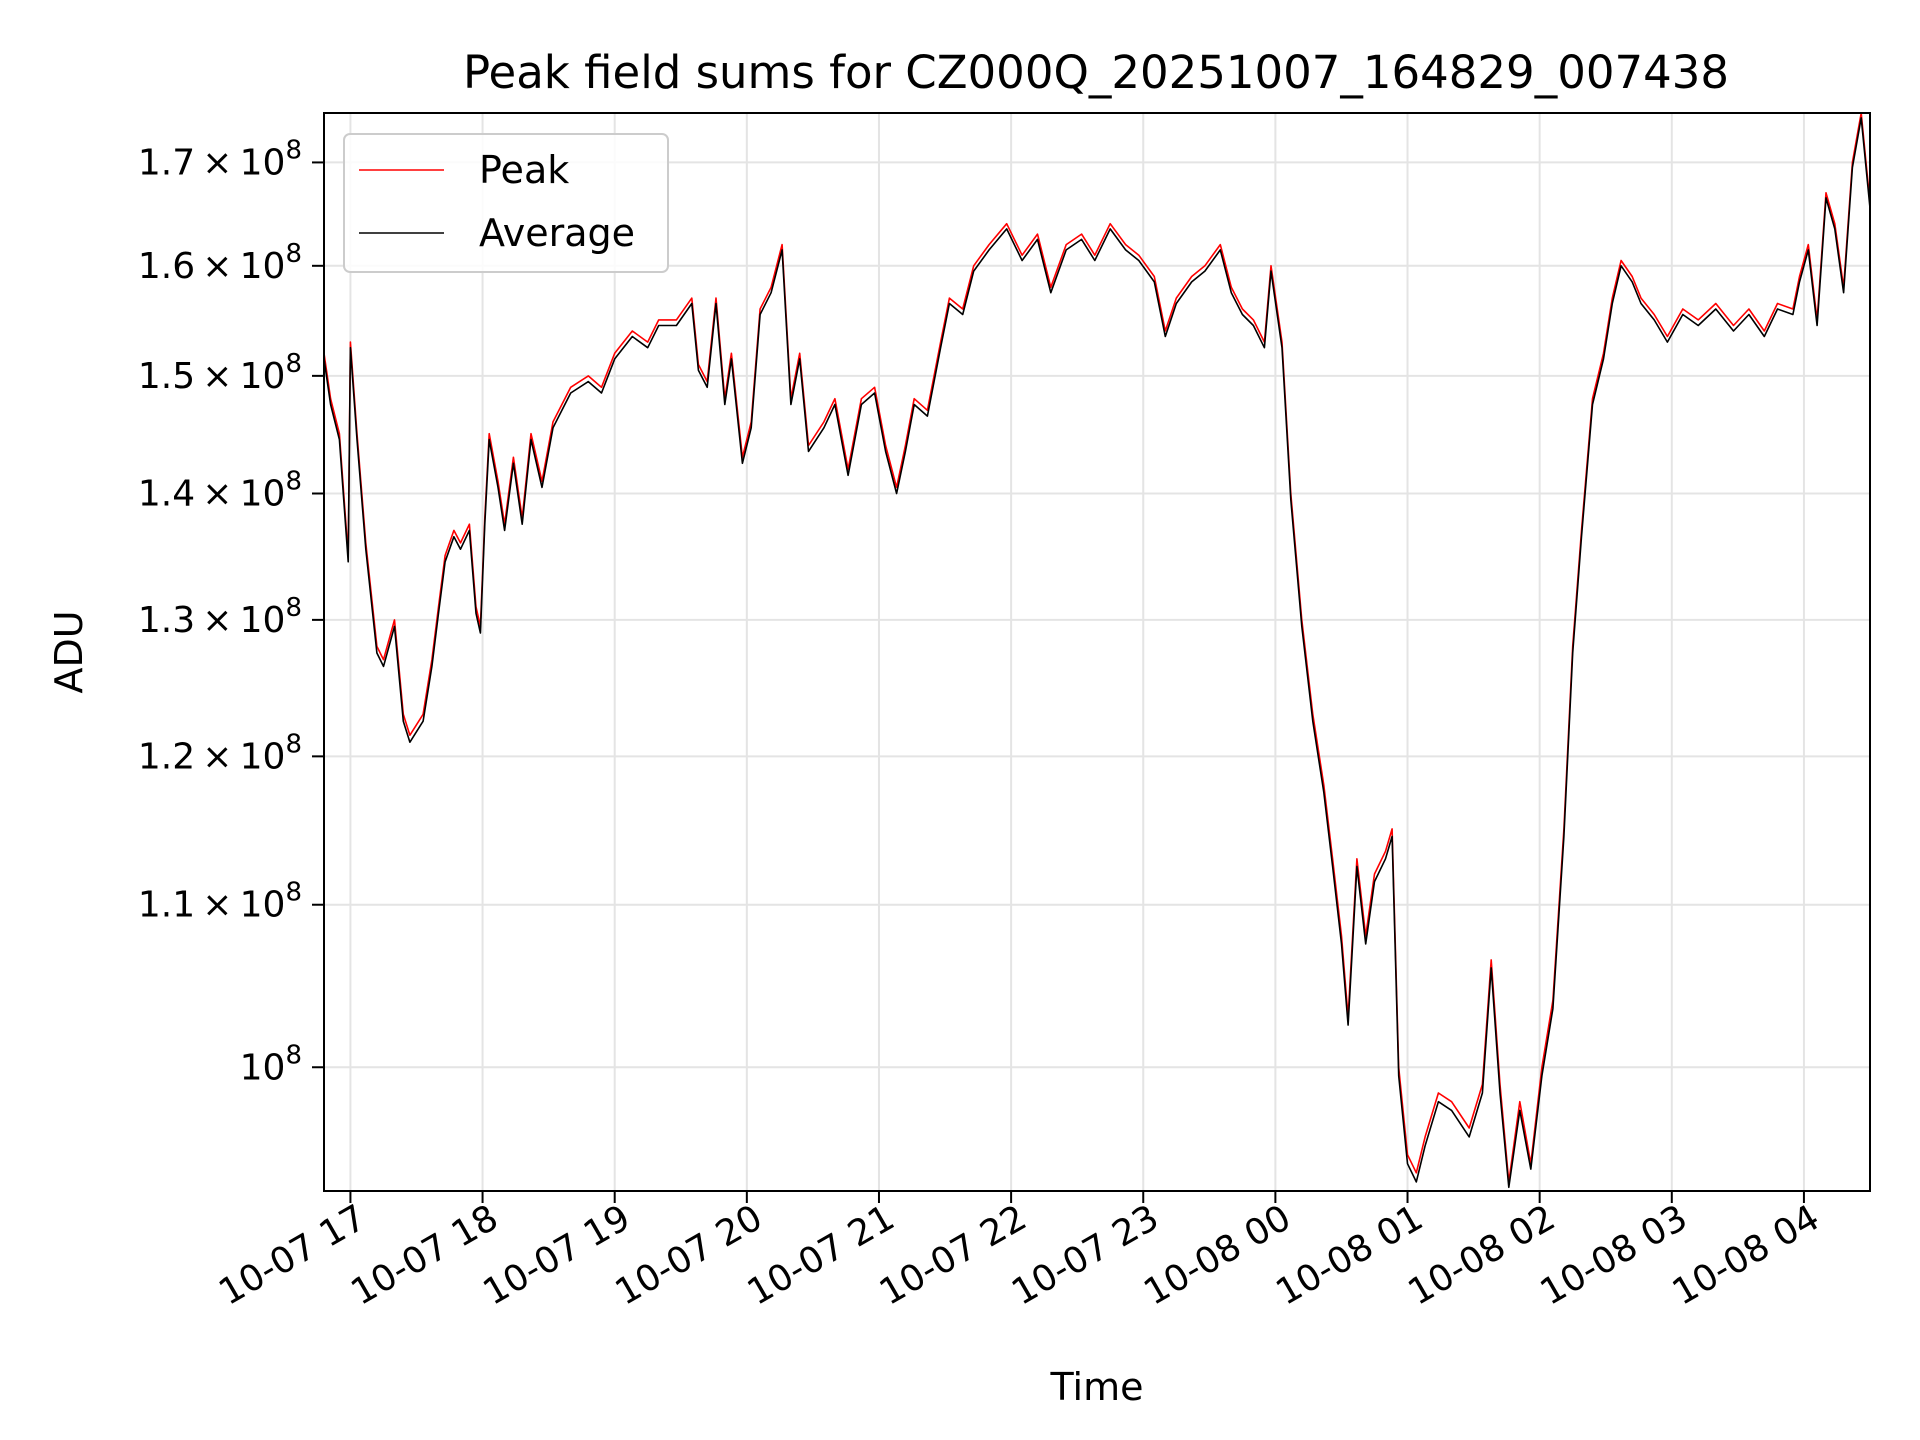  What do you see at coordinates (220, 491) in the screenshot?
I see `y-tick-label: 1.4 × 108` at bounding box center [220, 491].